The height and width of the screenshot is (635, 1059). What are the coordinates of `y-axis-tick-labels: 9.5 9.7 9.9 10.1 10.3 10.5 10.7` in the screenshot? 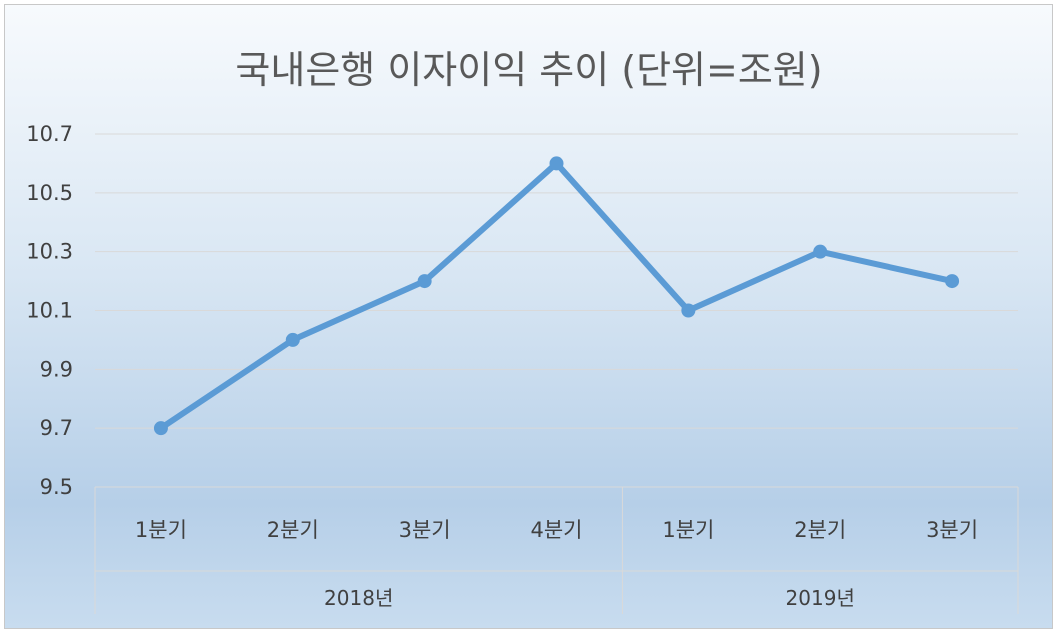 It's located at (49, 310).